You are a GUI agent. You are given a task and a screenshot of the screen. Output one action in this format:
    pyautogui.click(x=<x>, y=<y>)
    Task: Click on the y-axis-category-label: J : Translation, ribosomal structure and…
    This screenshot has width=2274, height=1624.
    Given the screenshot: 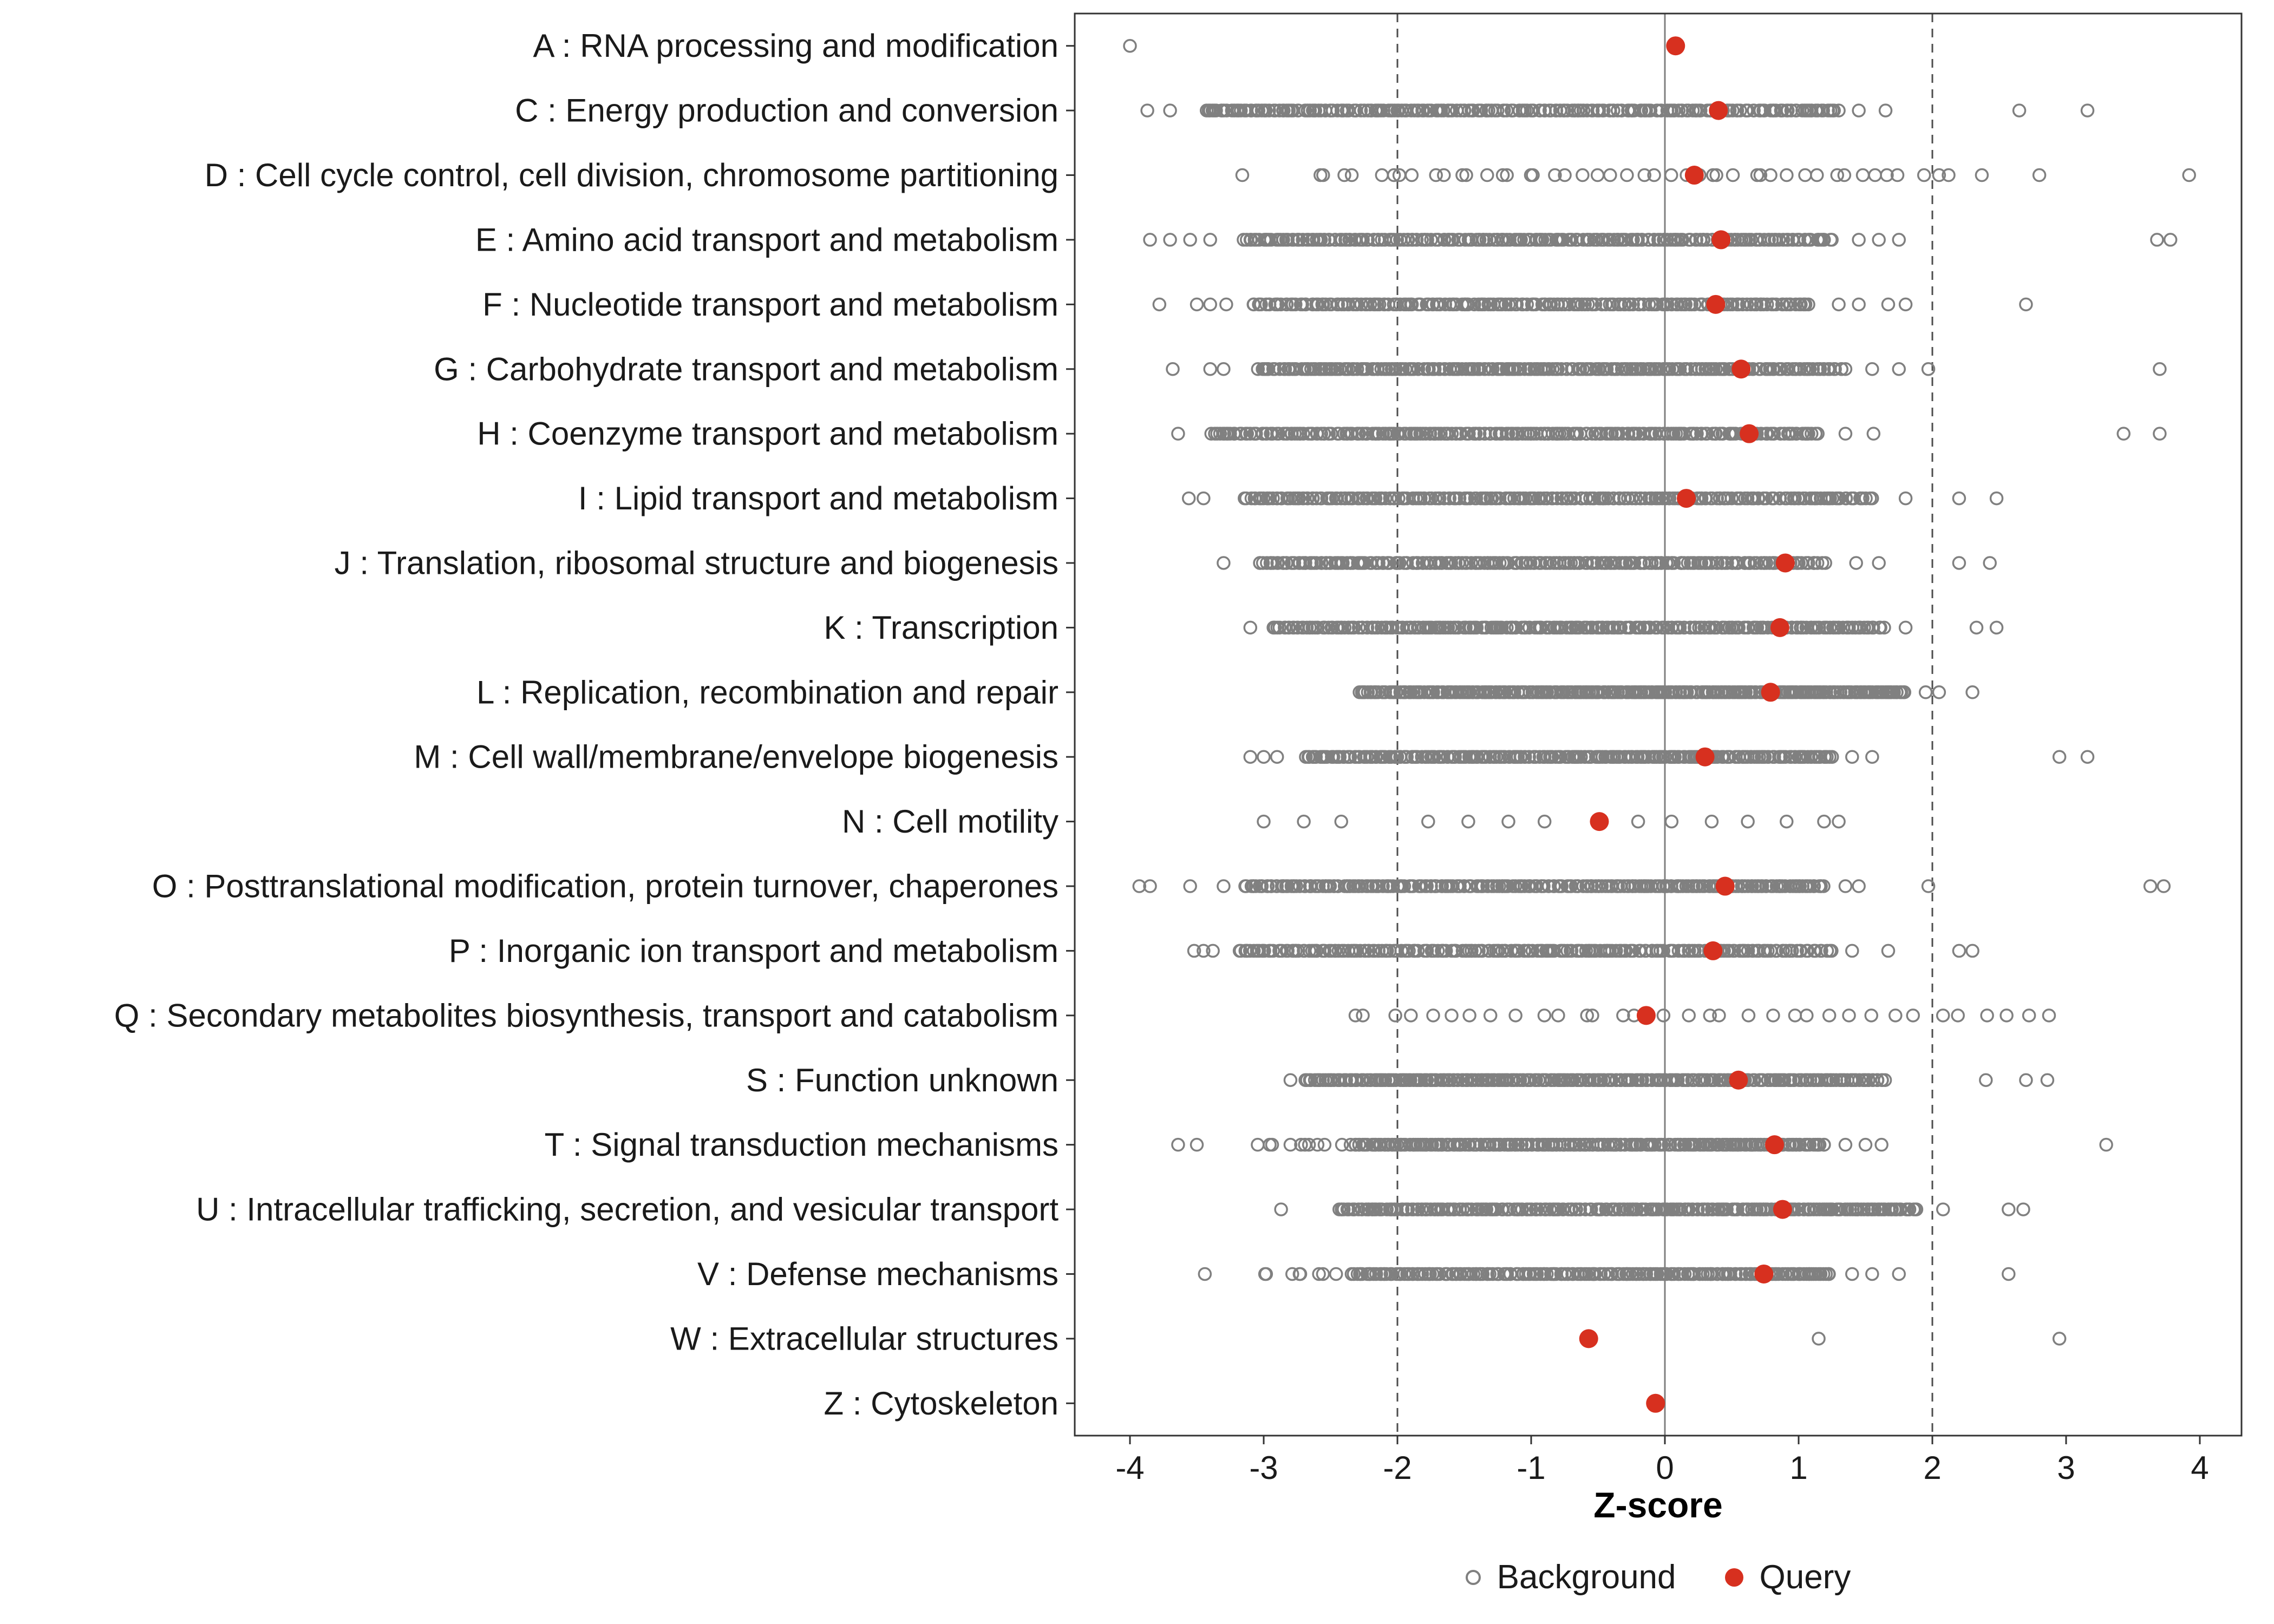 What is the action you would take?
    pyautogui.click(x=696, y=563)
    